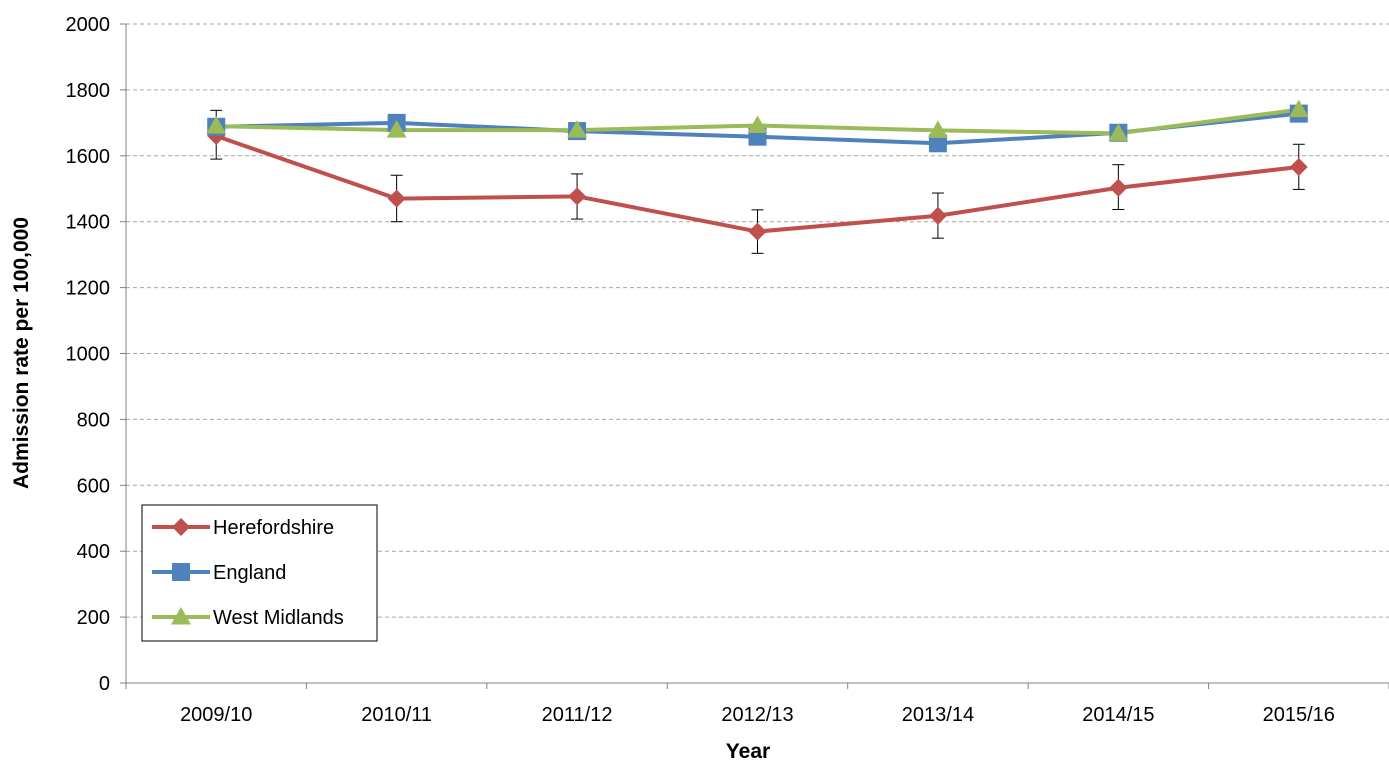 This screenshot has height=763, width=1389. Describe the element at coordinates (88, 289) in the screenshot. I see `y-tick-label: 1200` at that location.